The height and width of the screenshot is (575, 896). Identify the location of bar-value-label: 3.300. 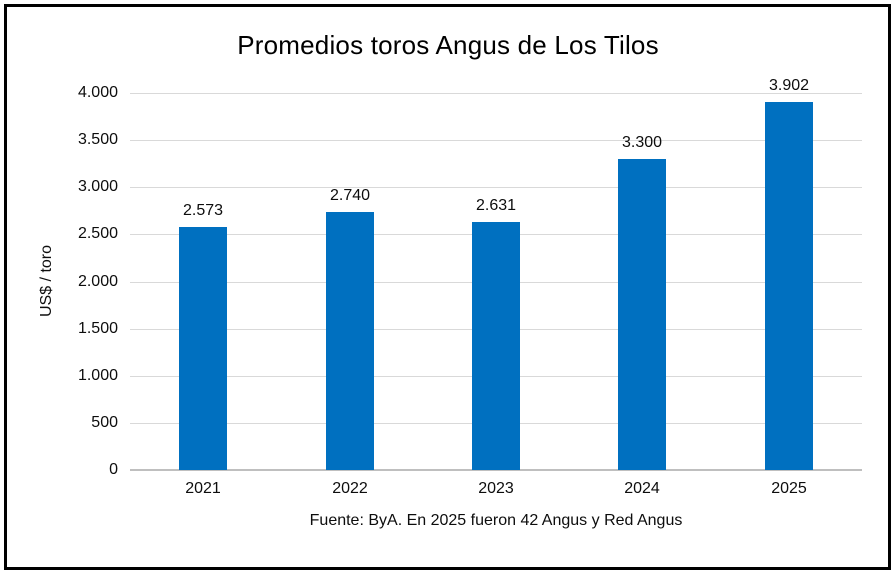
(642, 142).